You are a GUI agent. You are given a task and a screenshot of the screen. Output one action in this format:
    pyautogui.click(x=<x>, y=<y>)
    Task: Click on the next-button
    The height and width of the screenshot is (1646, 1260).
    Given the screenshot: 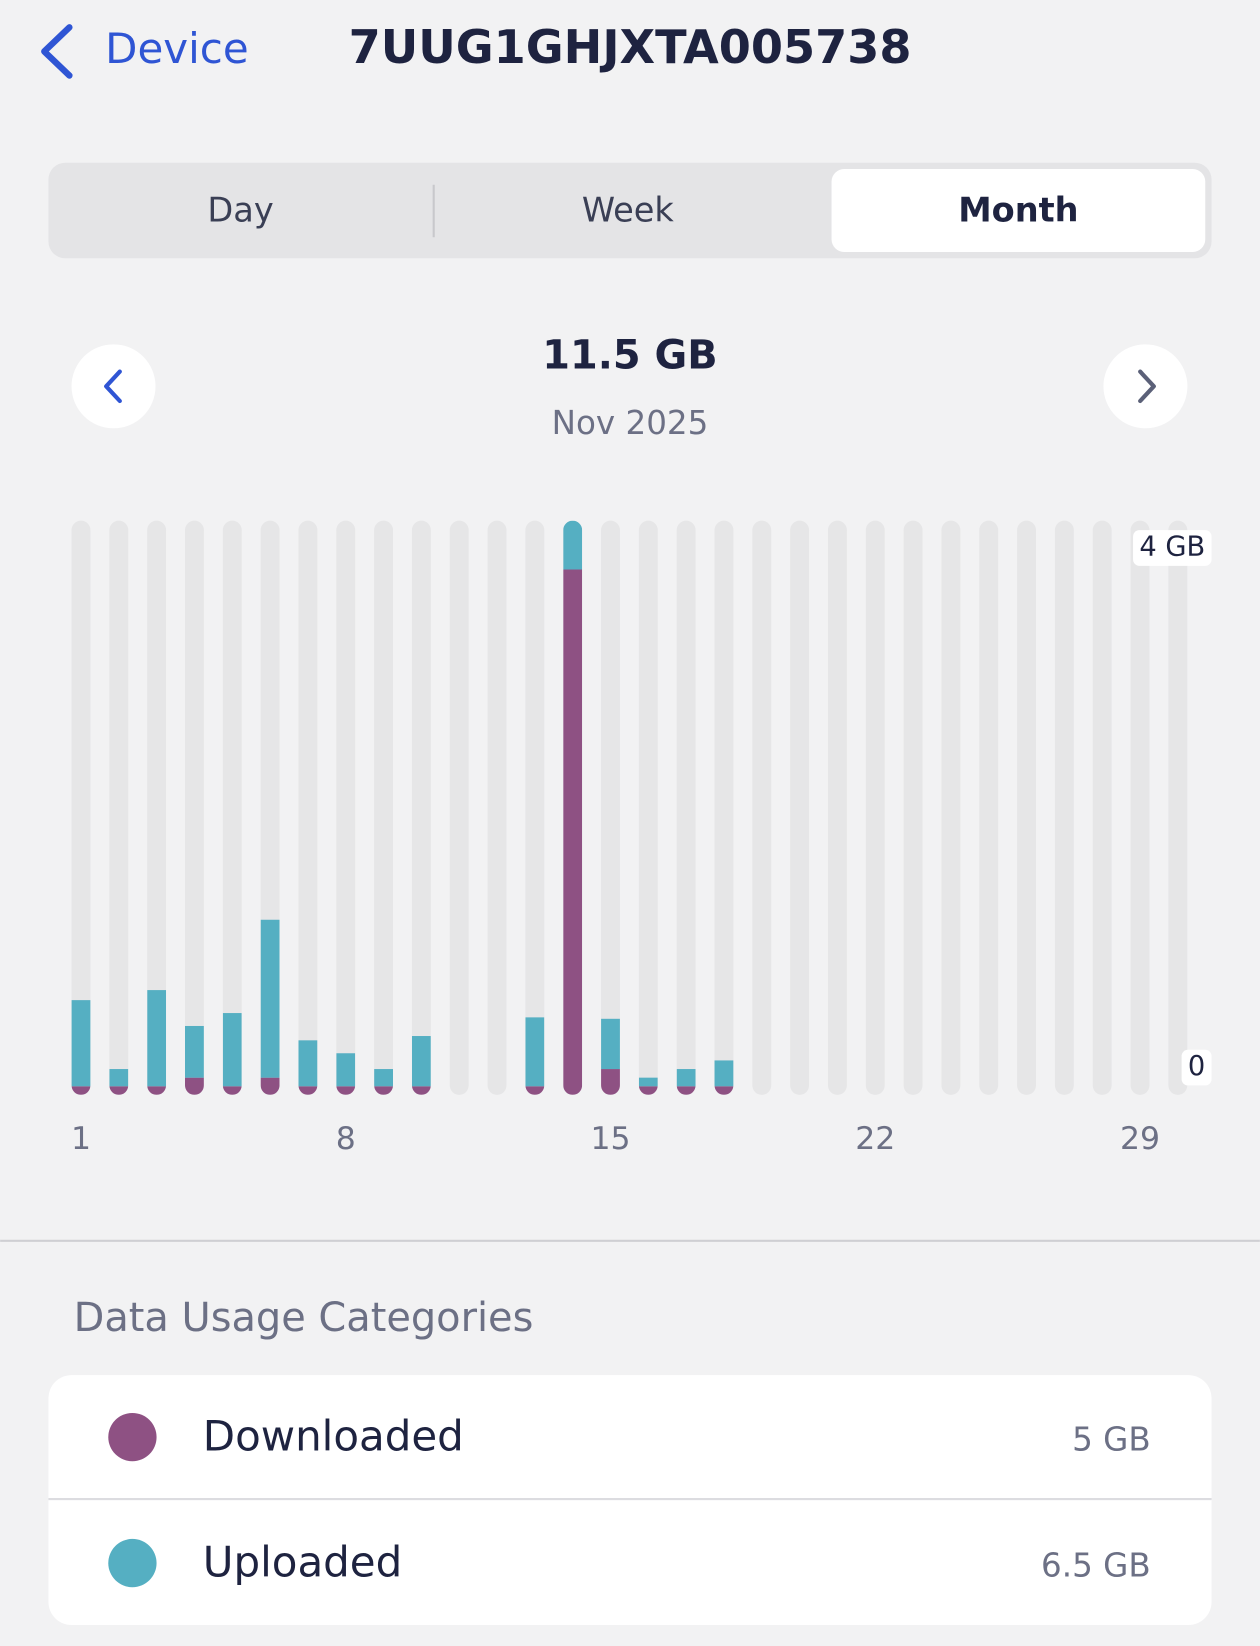 What is the action you would take?
    pyautogui.click(x=1145, y=386)
    